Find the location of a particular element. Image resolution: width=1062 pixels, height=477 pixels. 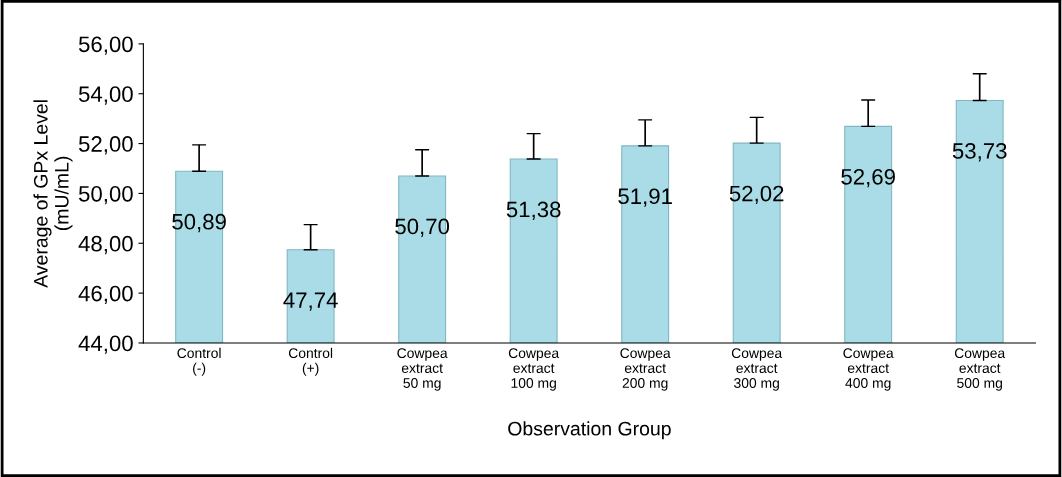

data-label: 52,69 is located at coordinates (868, 178).